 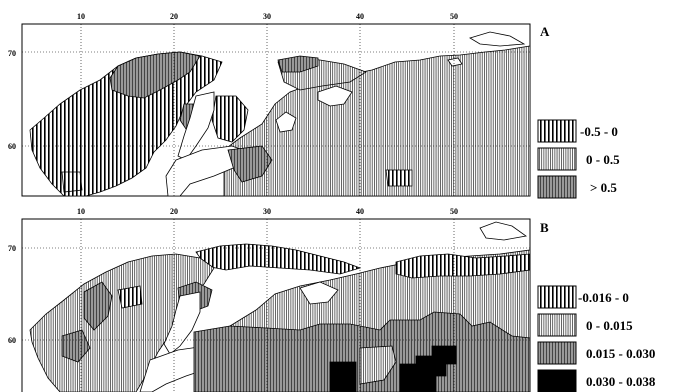 I want to click on region-lake-white, so click(x=286, y=122).